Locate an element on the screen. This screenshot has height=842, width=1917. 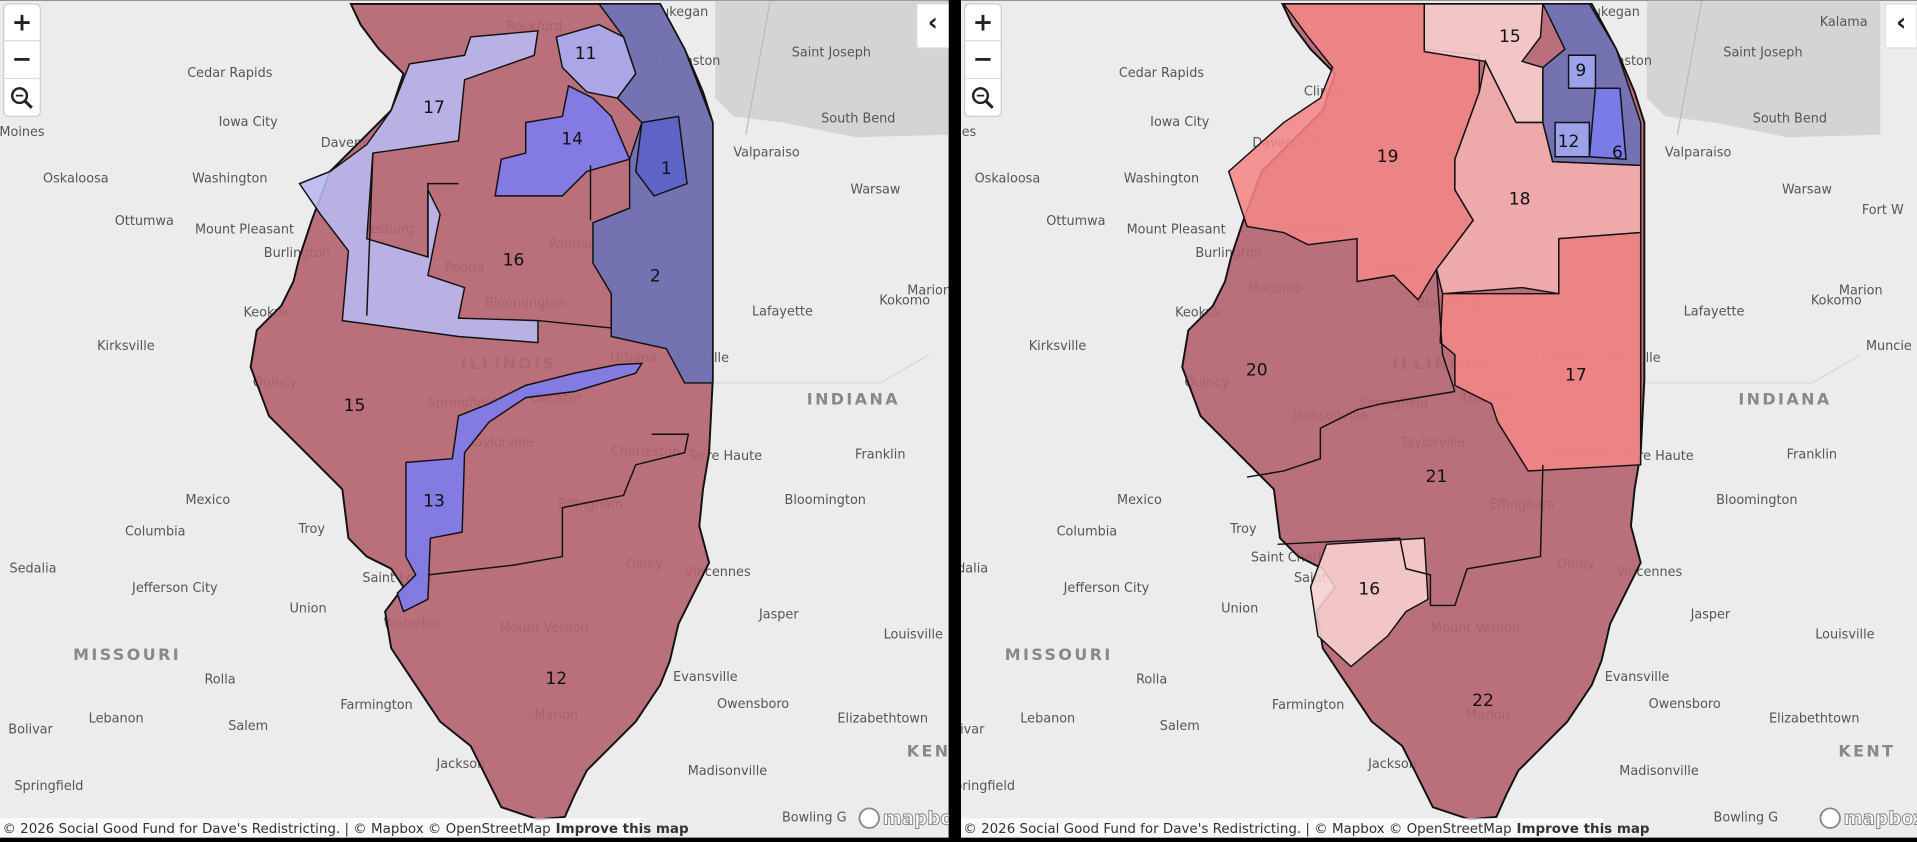
city-label: Moines is located at coordinates (22, 132).